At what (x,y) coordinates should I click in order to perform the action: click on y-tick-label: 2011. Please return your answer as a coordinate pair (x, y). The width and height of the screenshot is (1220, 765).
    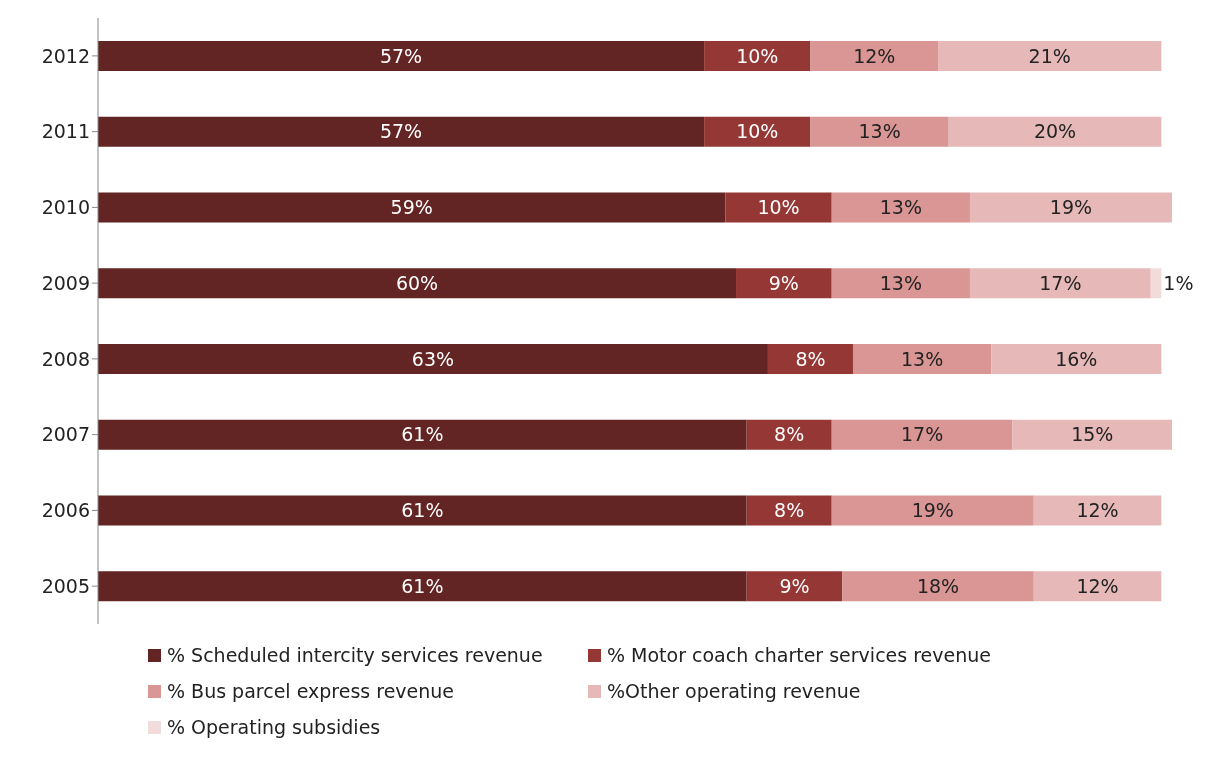
    Looking at the image, I should click on (65, 131).